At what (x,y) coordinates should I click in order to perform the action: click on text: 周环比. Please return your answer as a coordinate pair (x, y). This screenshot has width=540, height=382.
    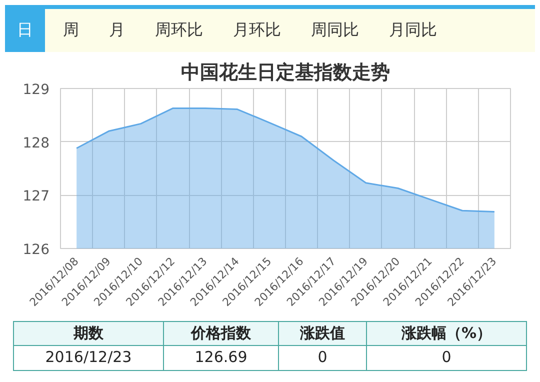
    Looking at the image, I should click on (179, 30).